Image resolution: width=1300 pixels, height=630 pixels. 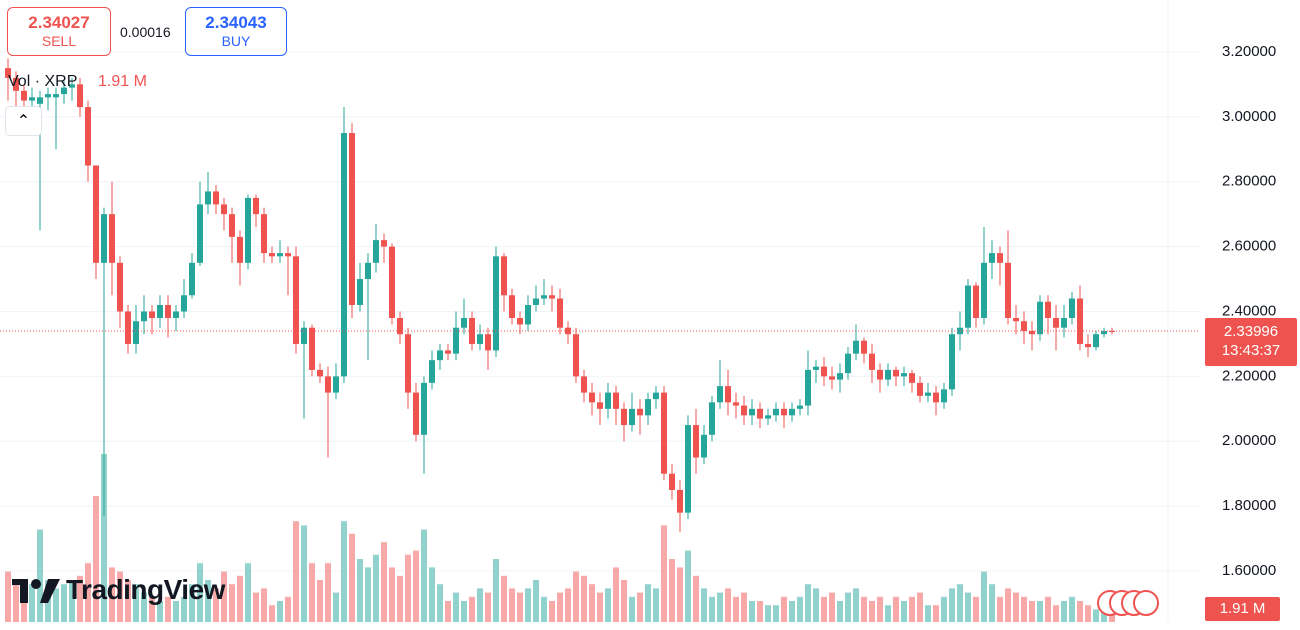 What do you see at coordinates (1251, 342) in the screenshot?
I see `price-tag: 2.33996 13:43:37` at bounding box center [1251, 342].